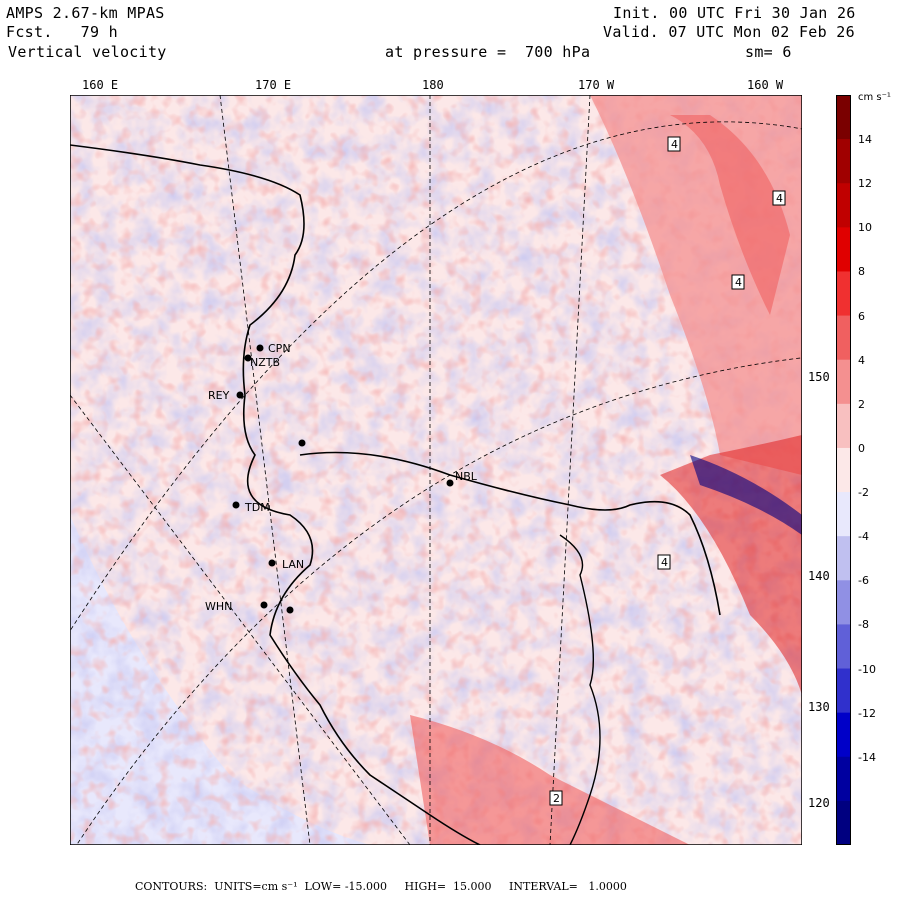 The width and height of the screenshot is (900, 900). Describe the element at coordinates (85, 13) in the screenshot. I see `model-title: AMPS 2.67-km MPAS` at that location.